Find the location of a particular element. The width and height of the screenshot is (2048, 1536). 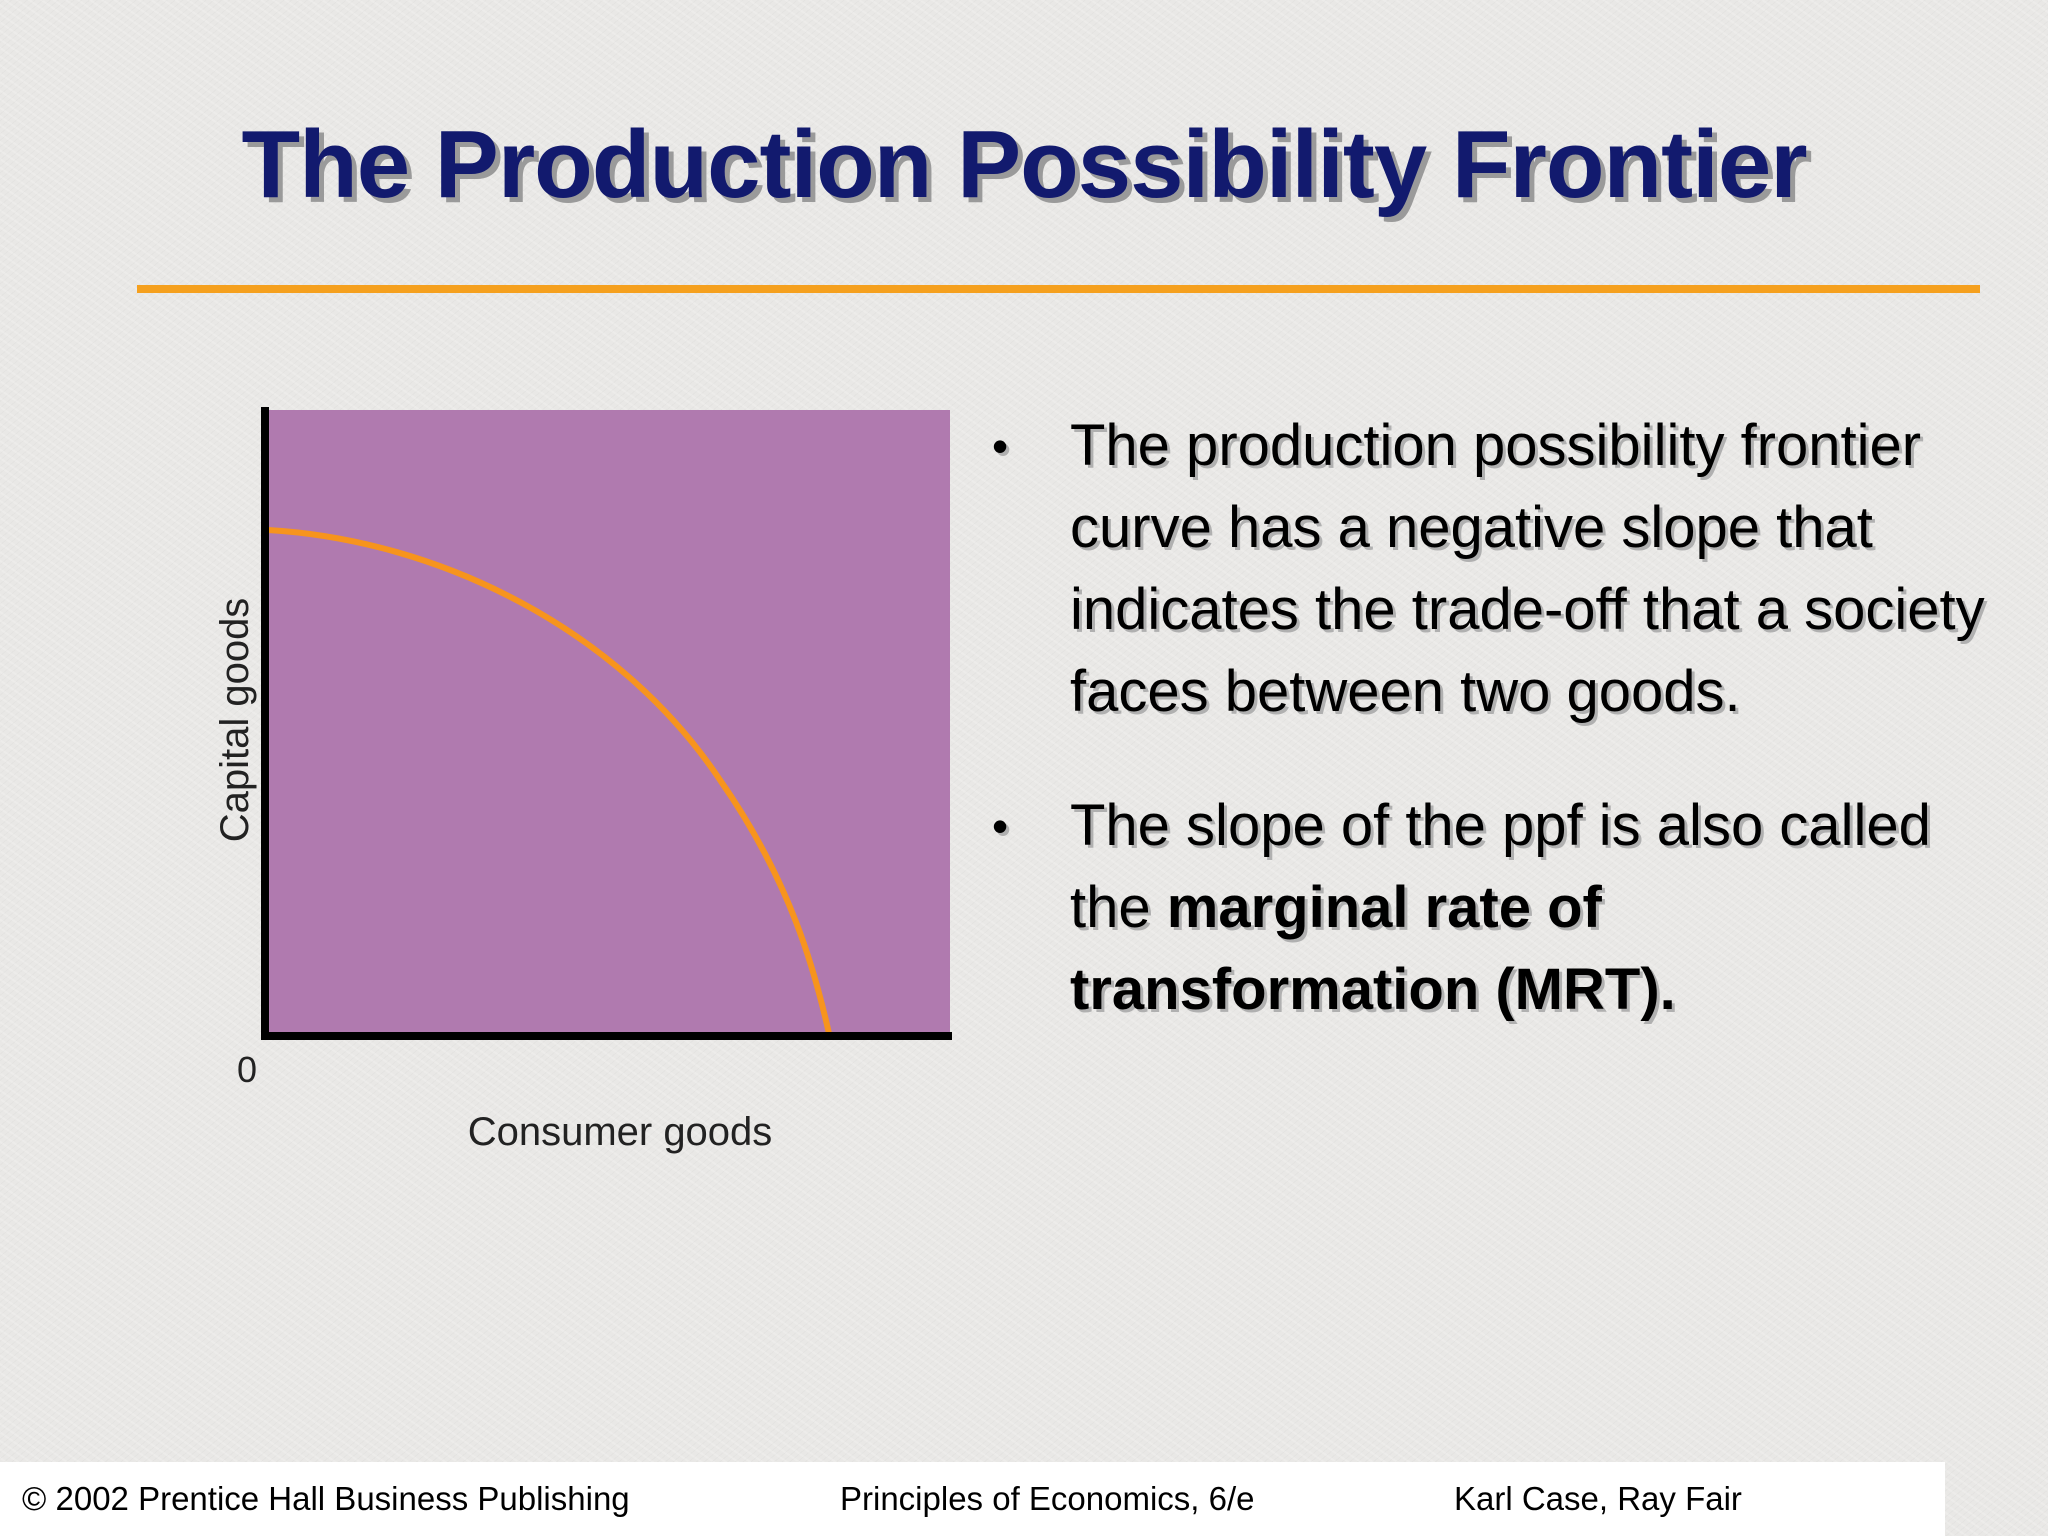

title-divider is located at coordinates (1058, 289).